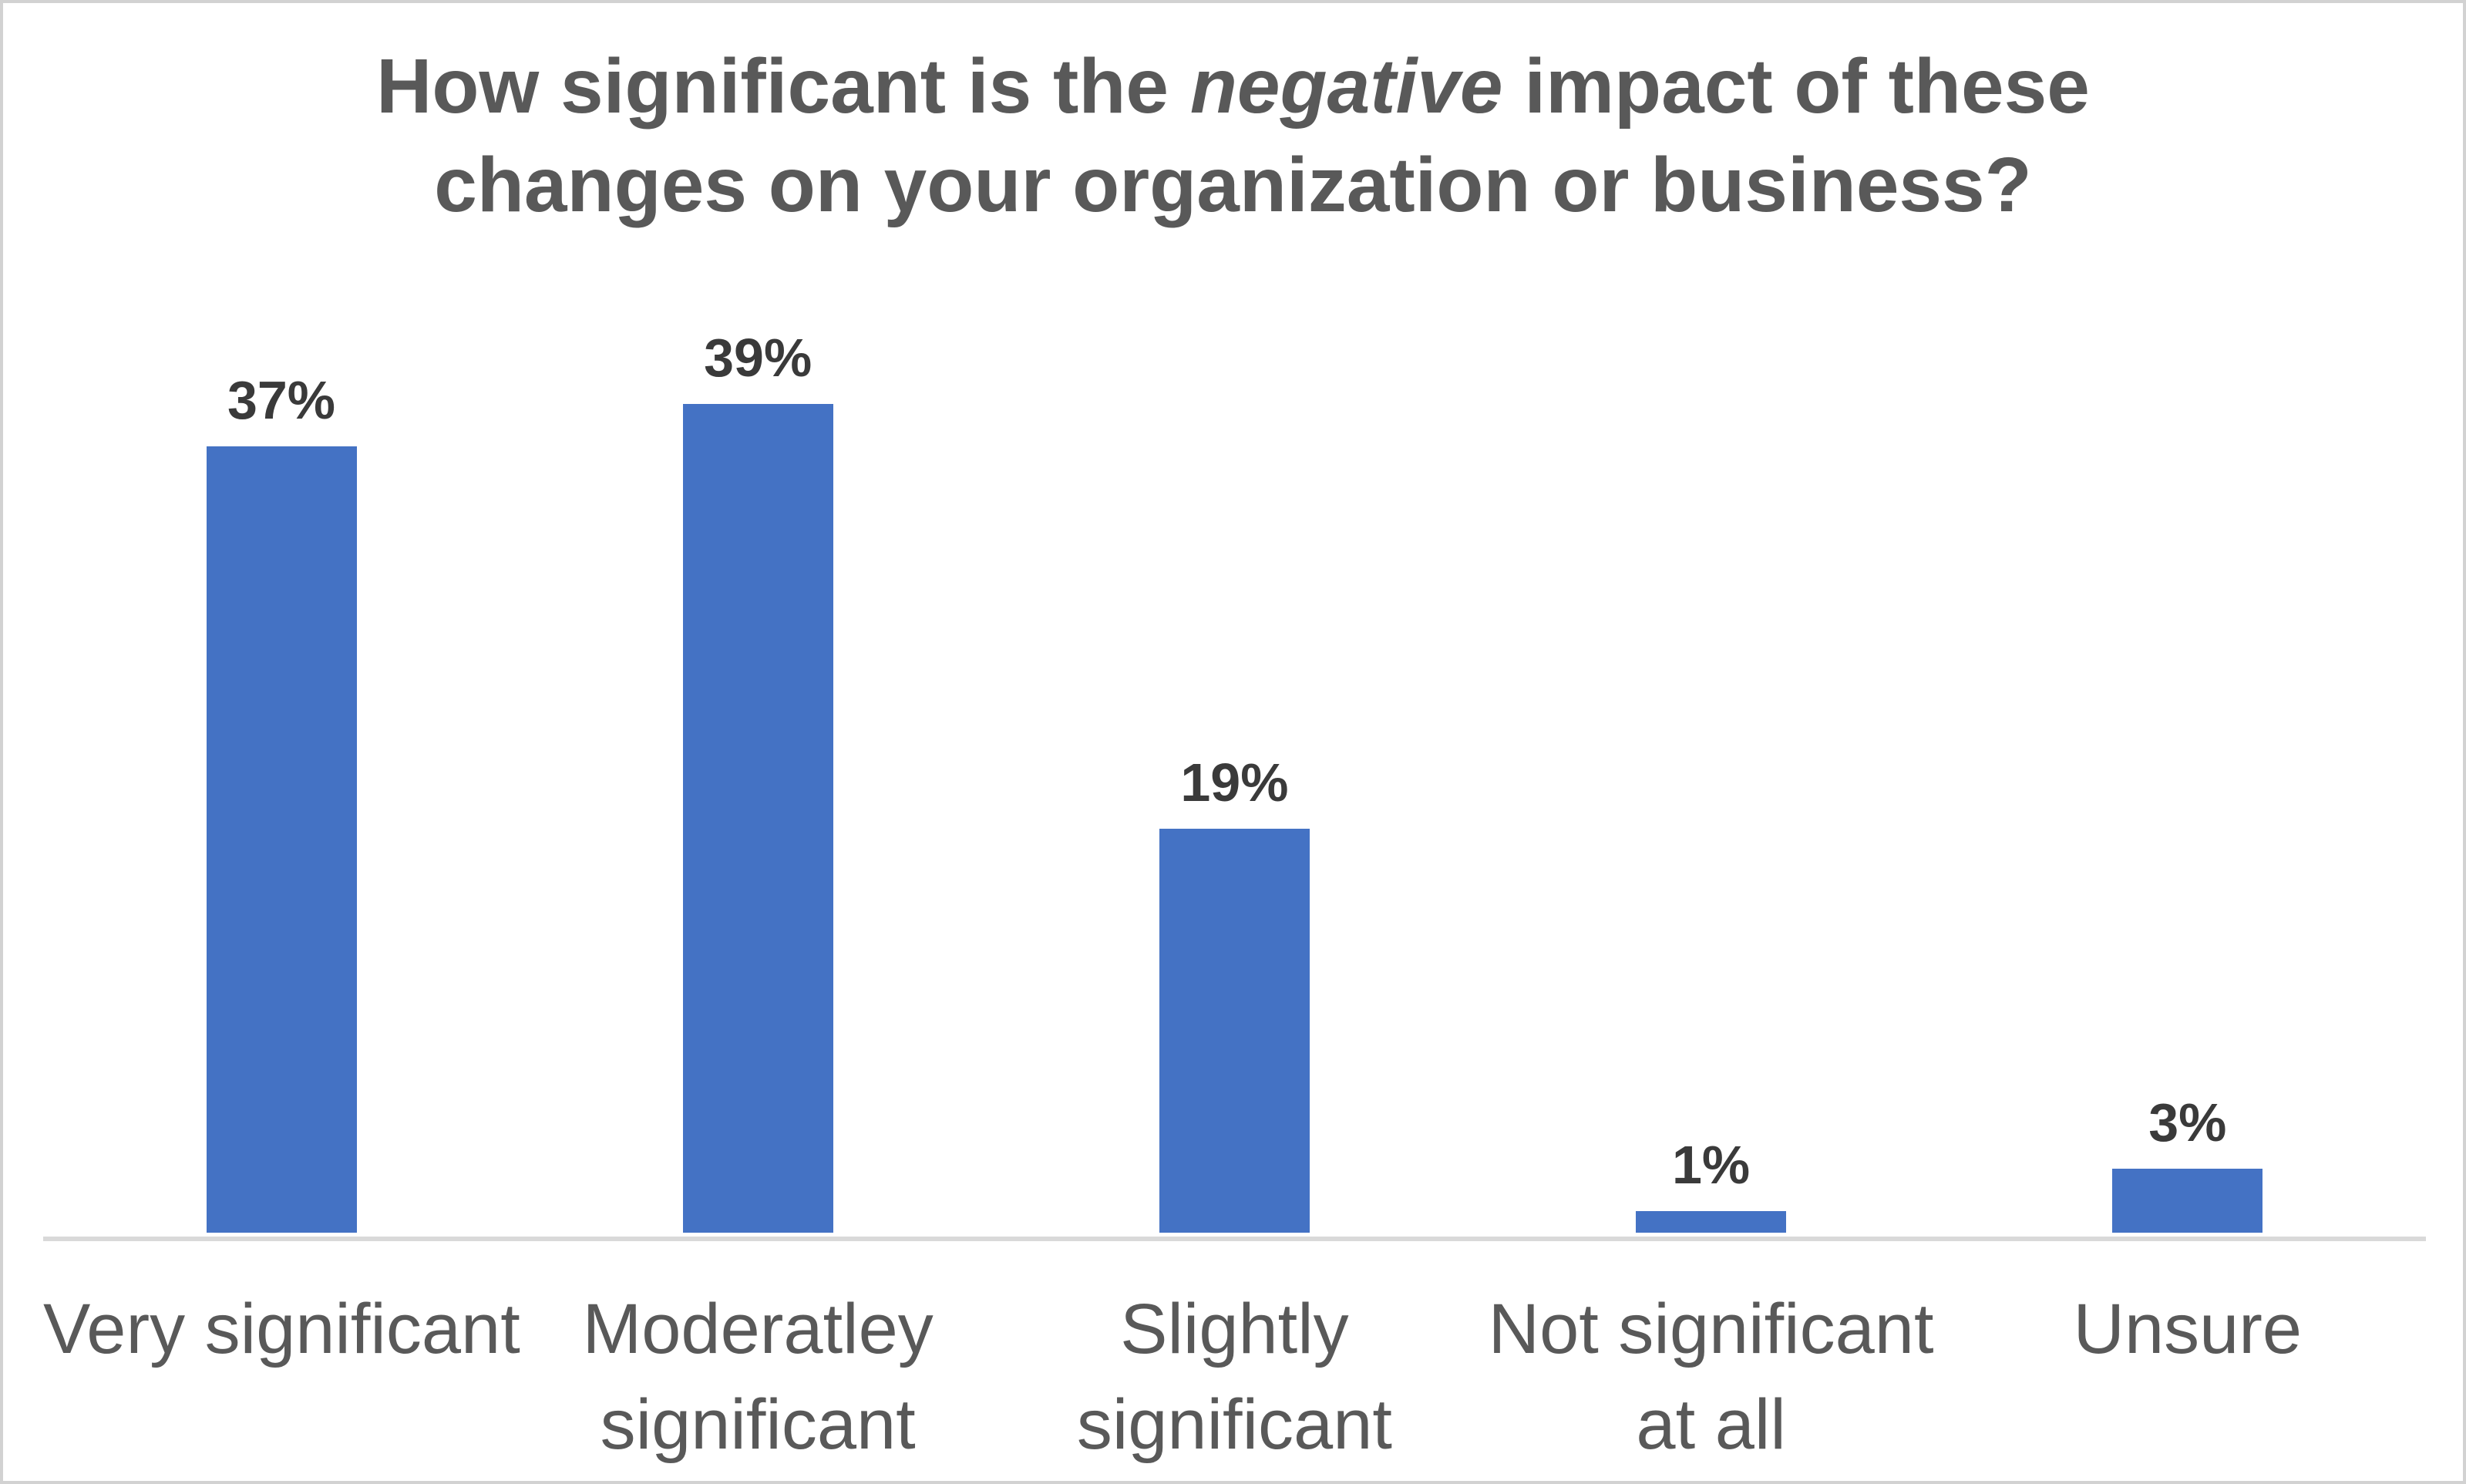  I want to click on category-label: Slightly significant, so click(1234, 1377).